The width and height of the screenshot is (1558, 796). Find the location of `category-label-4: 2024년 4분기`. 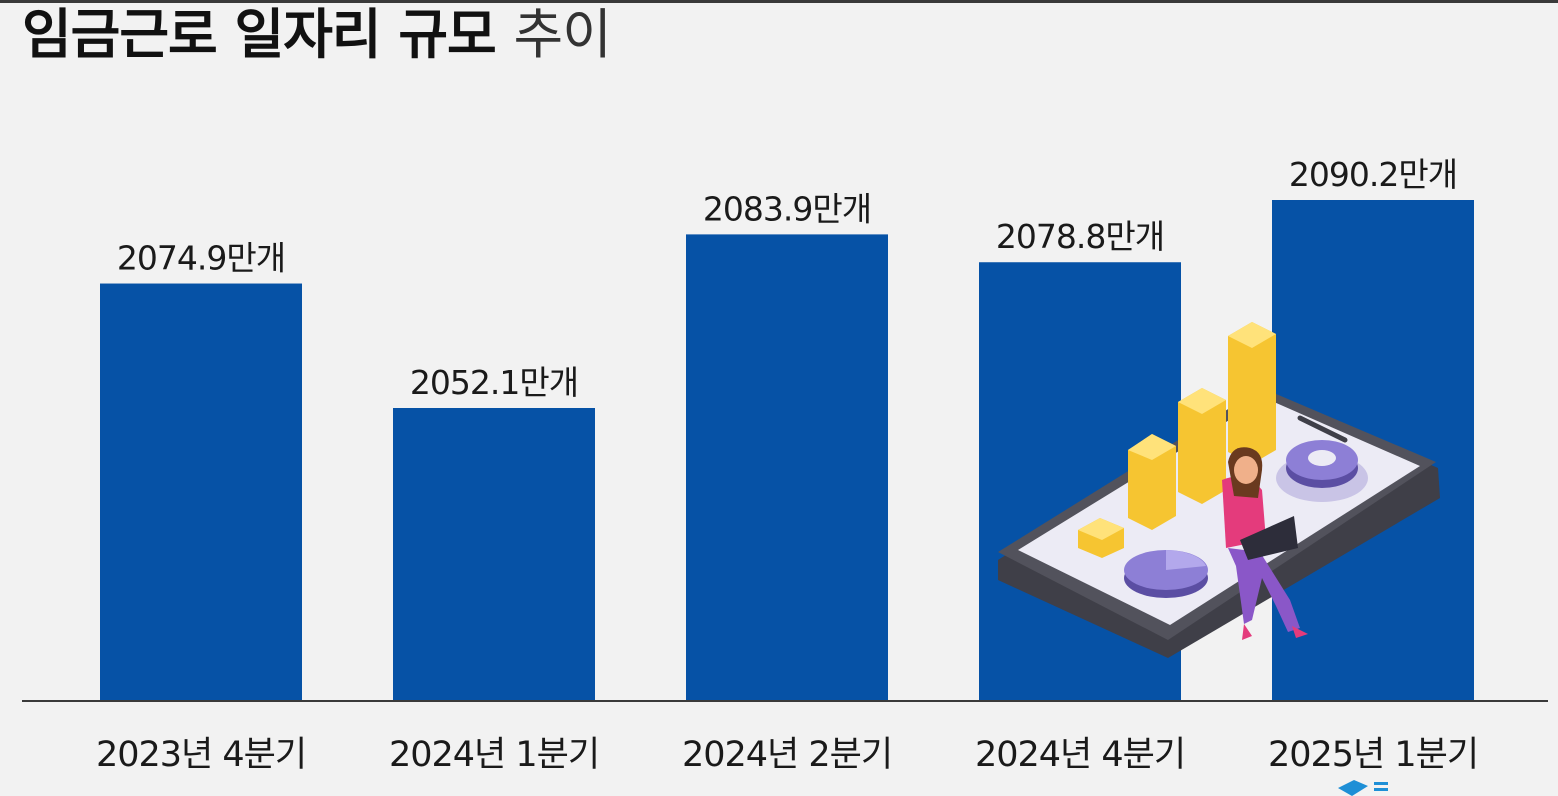

category-label-4: 2024년 4분기 is located at coordinates (1080, 755).